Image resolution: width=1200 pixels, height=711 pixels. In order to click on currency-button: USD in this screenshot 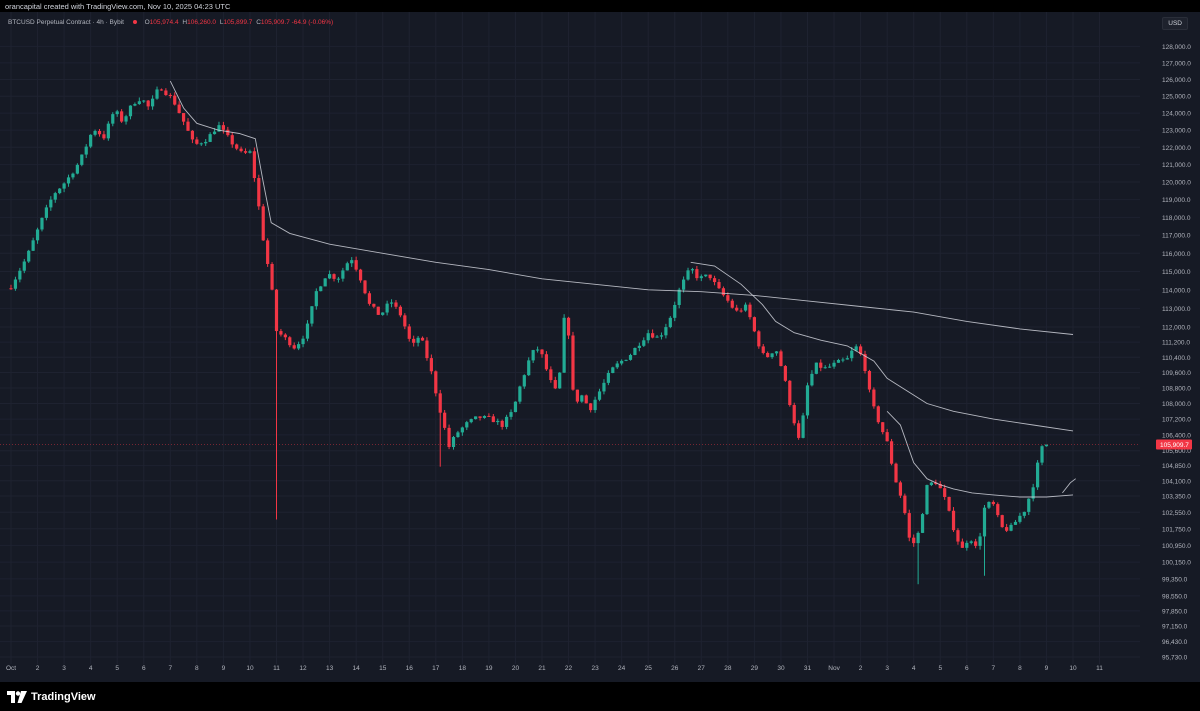, I will do `click(1175, 23)`.